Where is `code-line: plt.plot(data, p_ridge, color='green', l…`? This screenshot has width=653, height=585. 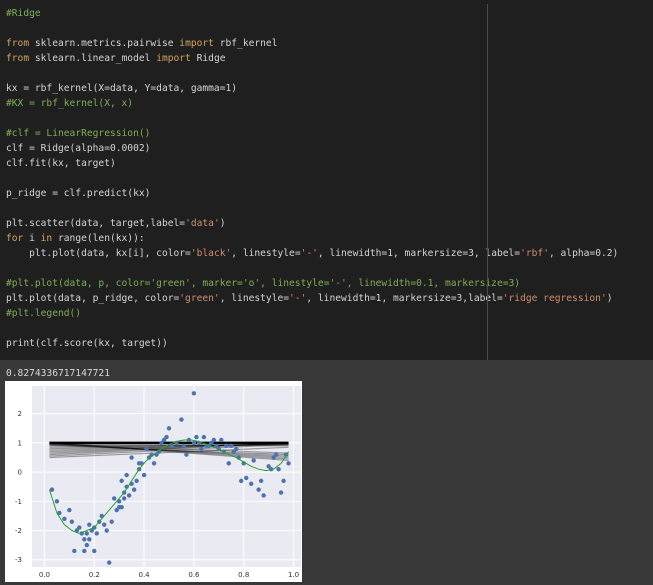
code-line: plt.plot(data, p_ridge, color='green', l… is located at coordinates (309, 298).